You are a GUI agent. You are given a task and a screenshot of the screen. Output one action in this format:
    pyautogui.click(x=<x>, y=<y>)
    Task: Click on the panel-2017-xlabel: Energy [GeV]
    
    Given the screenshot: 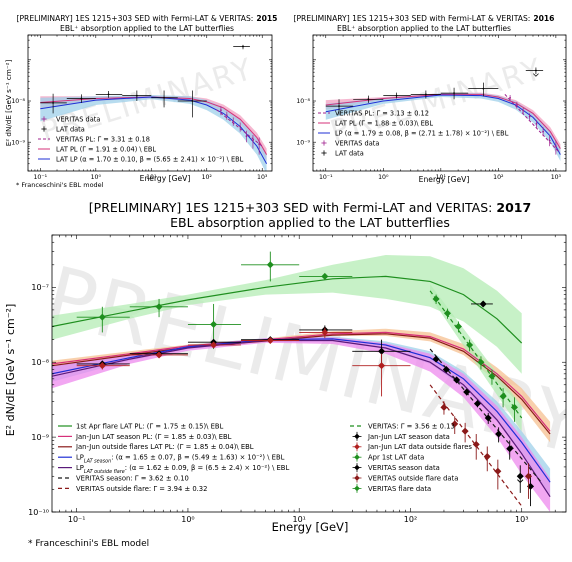 What is the action you would take?
    pyautogui.click(x=310, y=527)
    